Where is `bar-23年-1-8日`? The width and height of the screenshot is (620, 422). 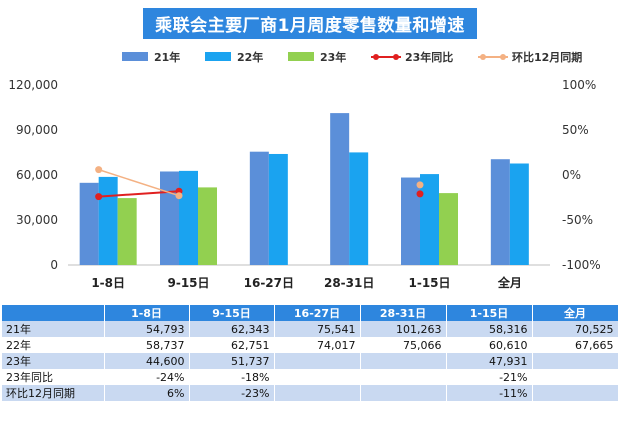
bar-23年-1-8日 is located at coordinates (127, 231).